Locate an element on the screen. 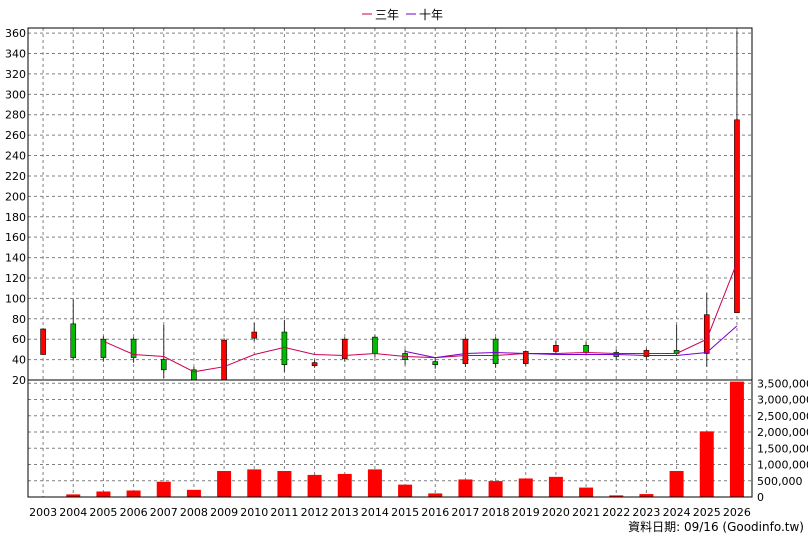 Image resolution: width=808 pixels, height=540 pixels. data-date-credit: 資料日期: 09/16 (Goodinfo.tw) is located at coordinates (716, 527).